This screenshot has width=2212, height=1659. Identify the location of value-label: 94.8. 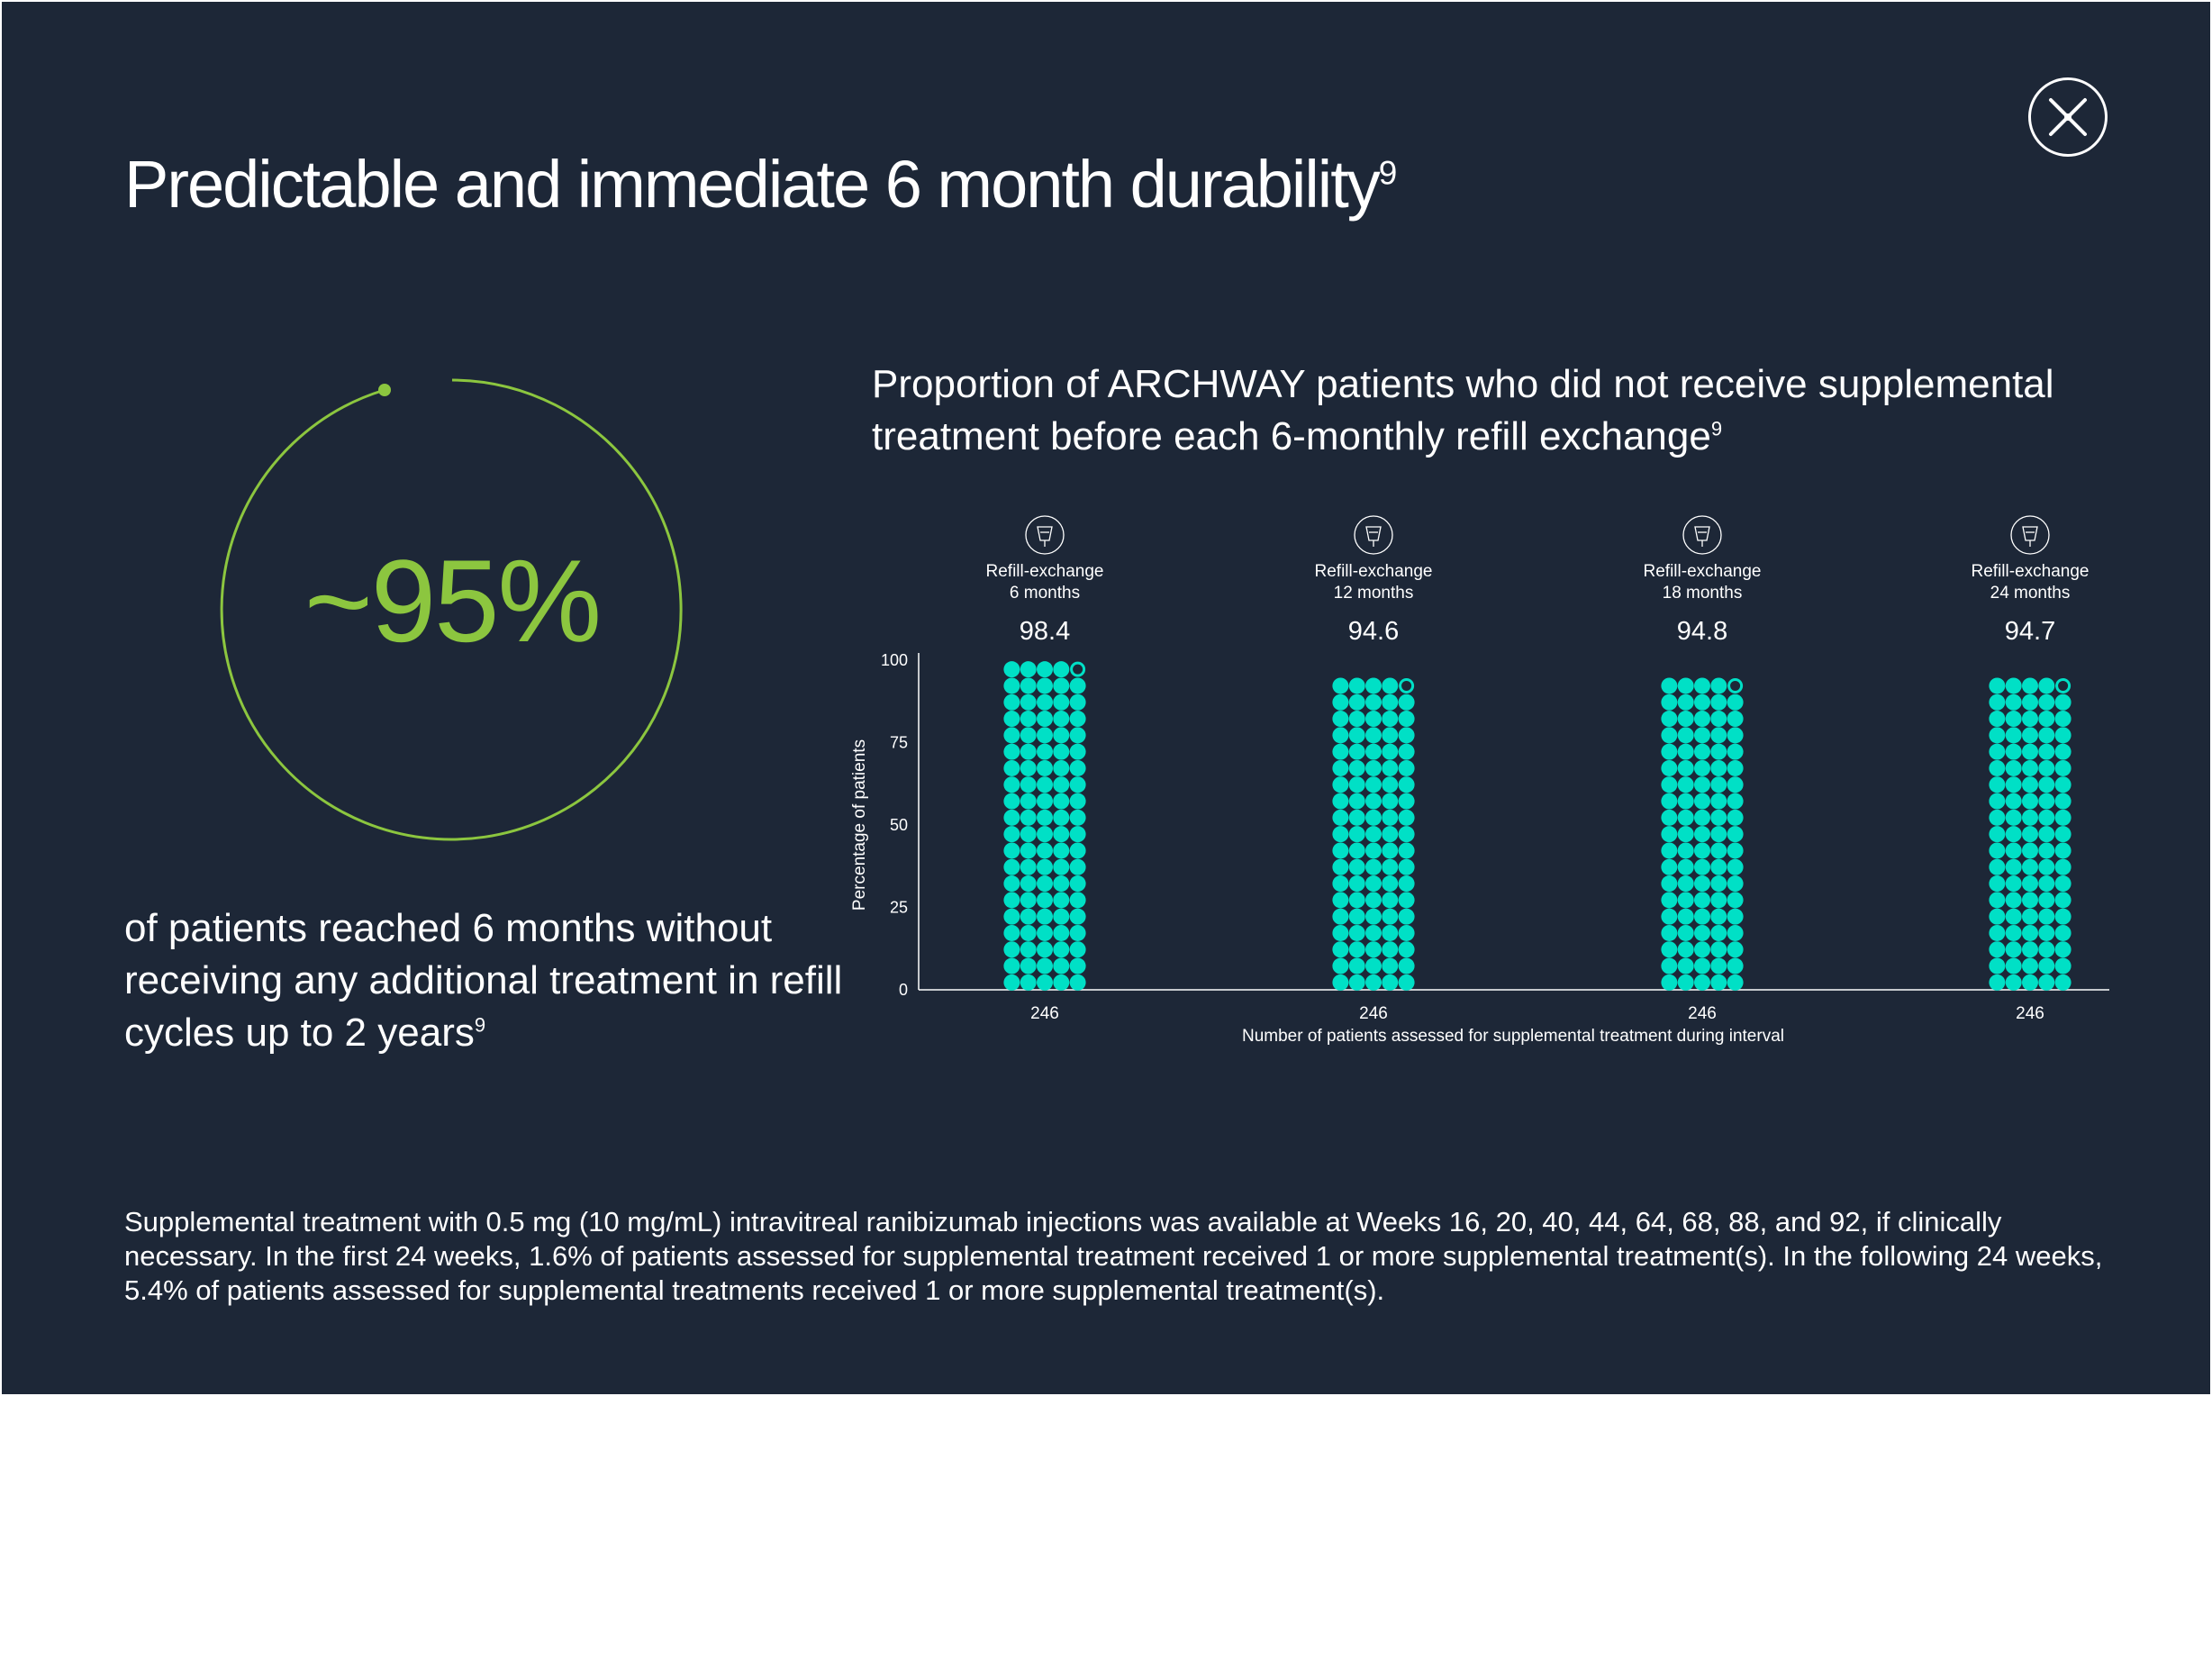
(1702, 631).